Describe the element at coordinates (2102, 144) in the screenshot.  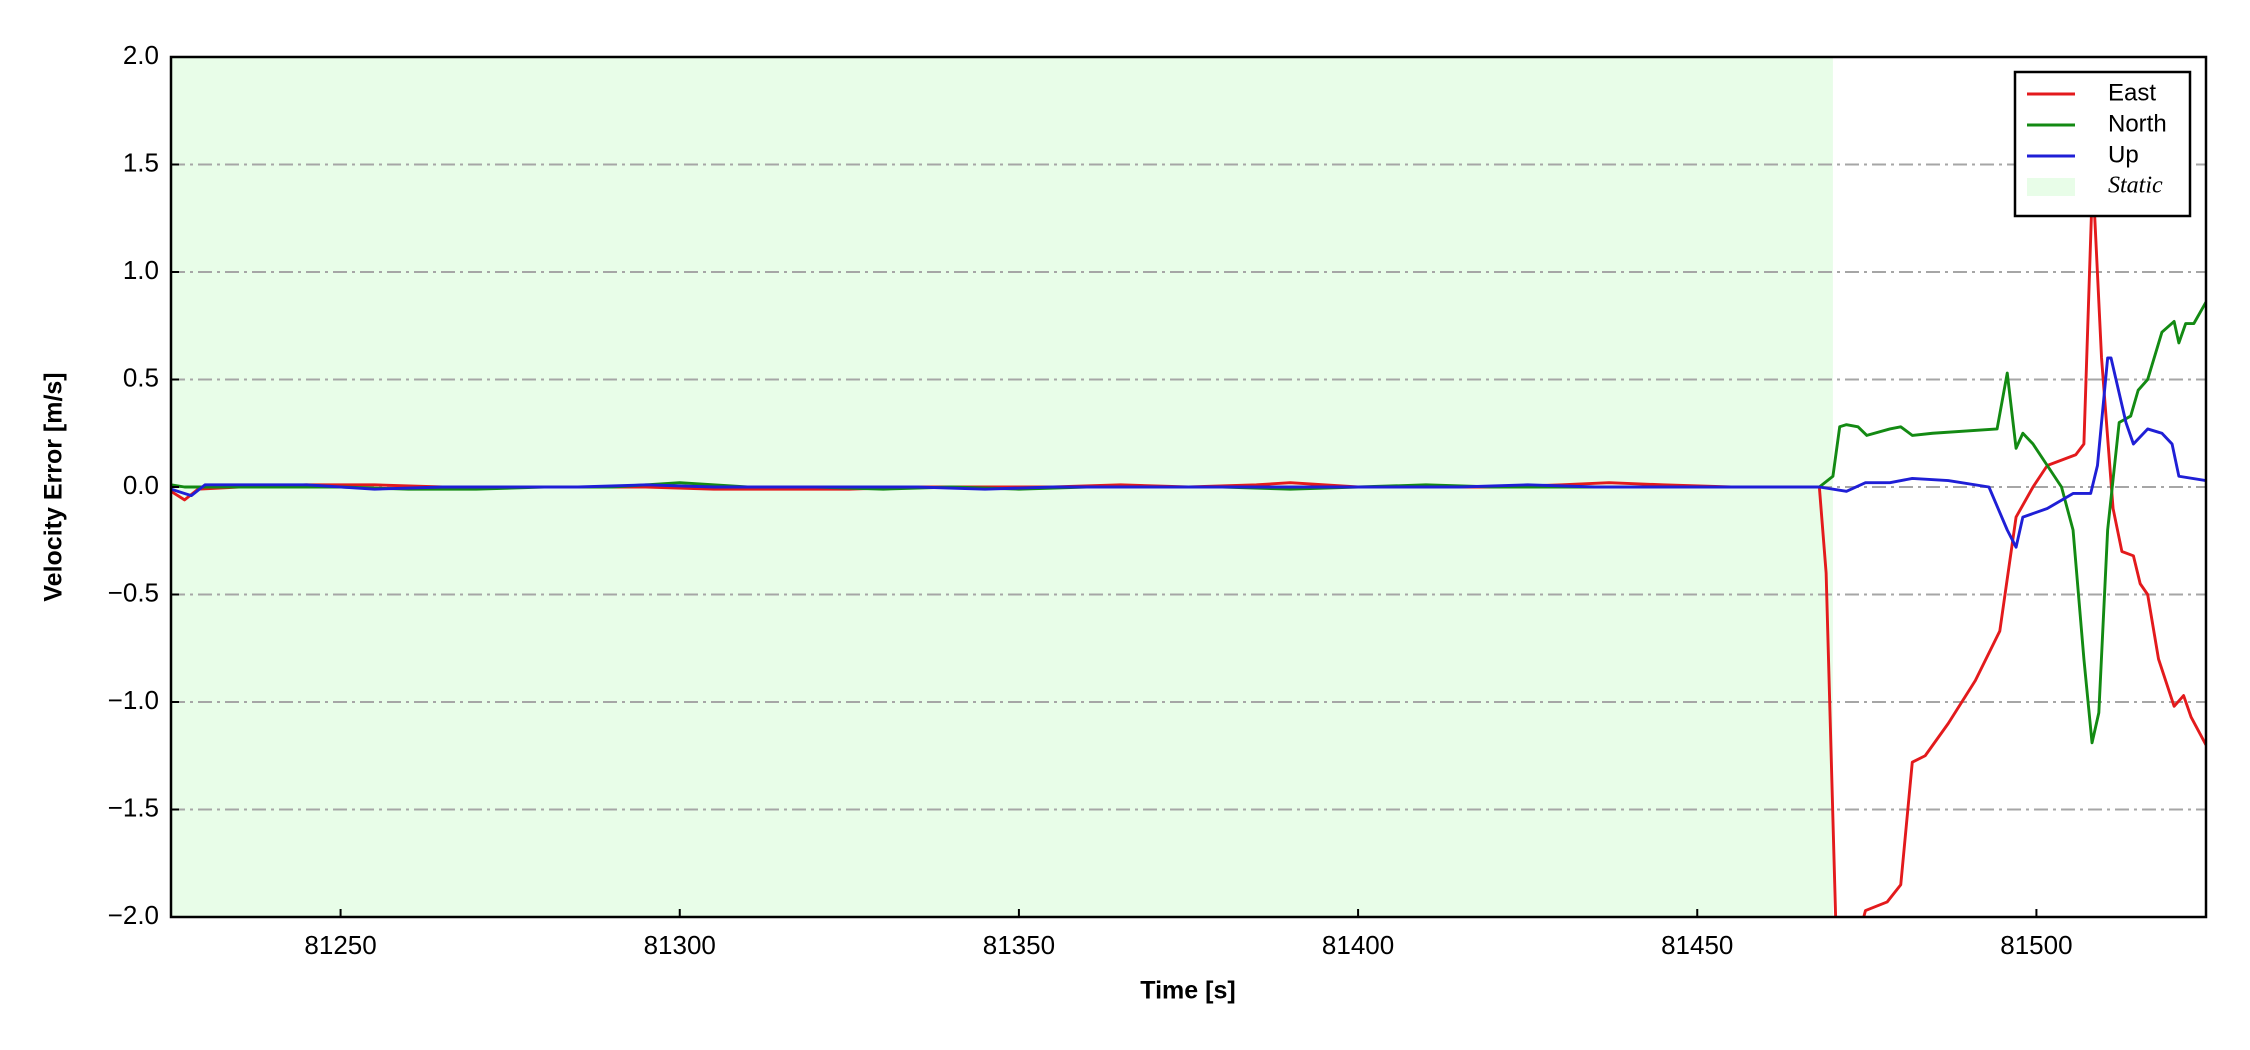
I see `legend: East North Up Static` at that location.